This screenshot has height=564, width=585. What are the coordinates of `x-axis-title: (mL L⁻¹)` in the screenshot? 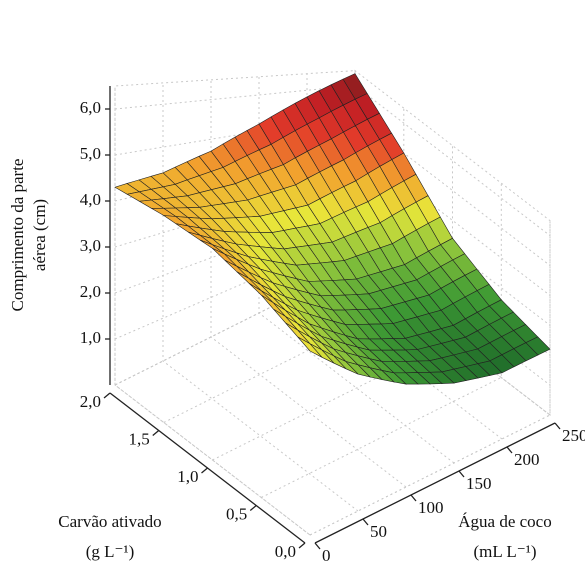 It's located at (504, 551).